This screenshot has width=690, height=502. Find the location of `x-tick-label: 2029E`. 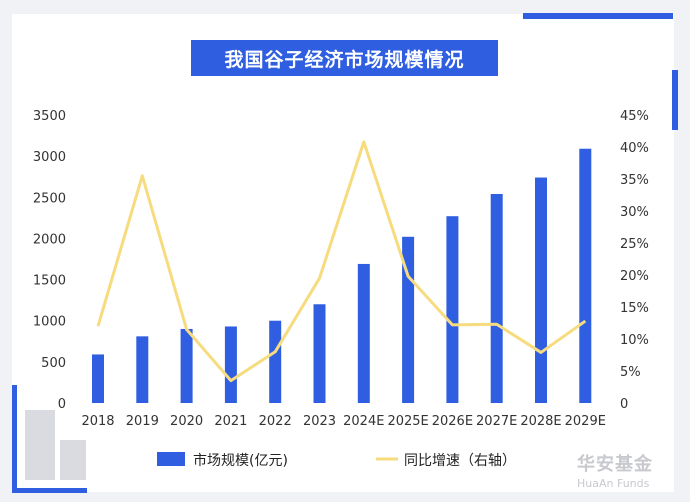

x-tick-label: 2029E is located at coordinates (585, 421).